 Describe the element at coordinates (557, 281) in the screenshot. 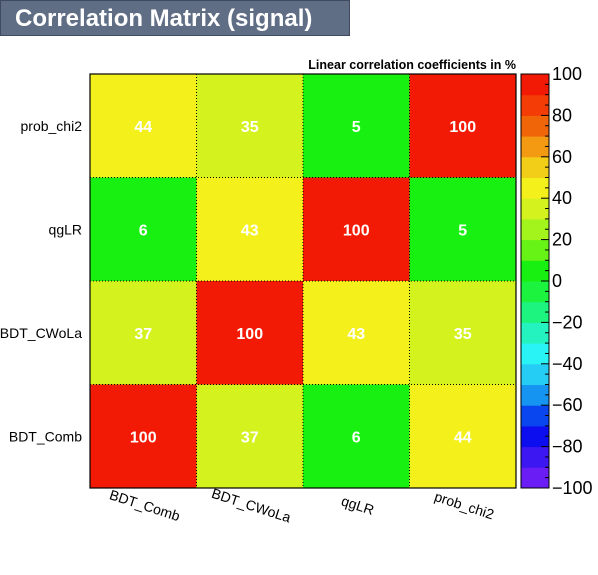

I see `color-scale-tick-label: 0` at that location.